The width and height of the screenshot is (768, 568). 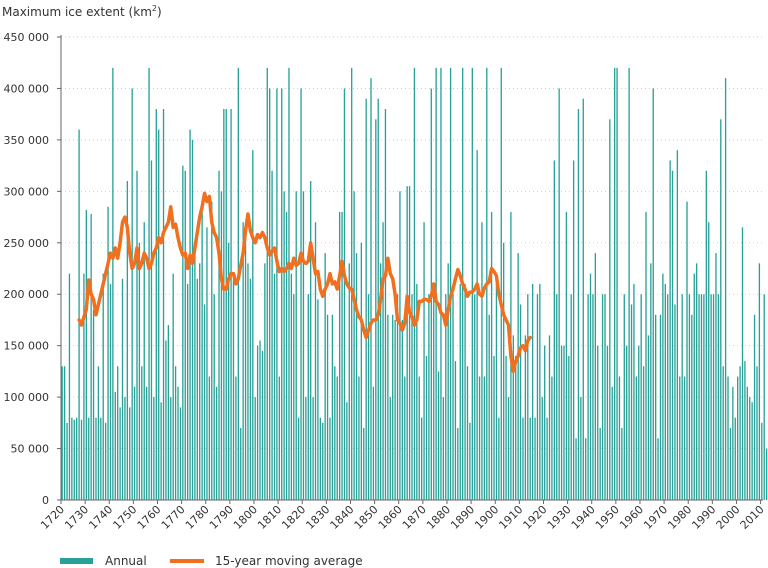 I want to click on x-tick-label: 1930, so click(x=559, y=517).